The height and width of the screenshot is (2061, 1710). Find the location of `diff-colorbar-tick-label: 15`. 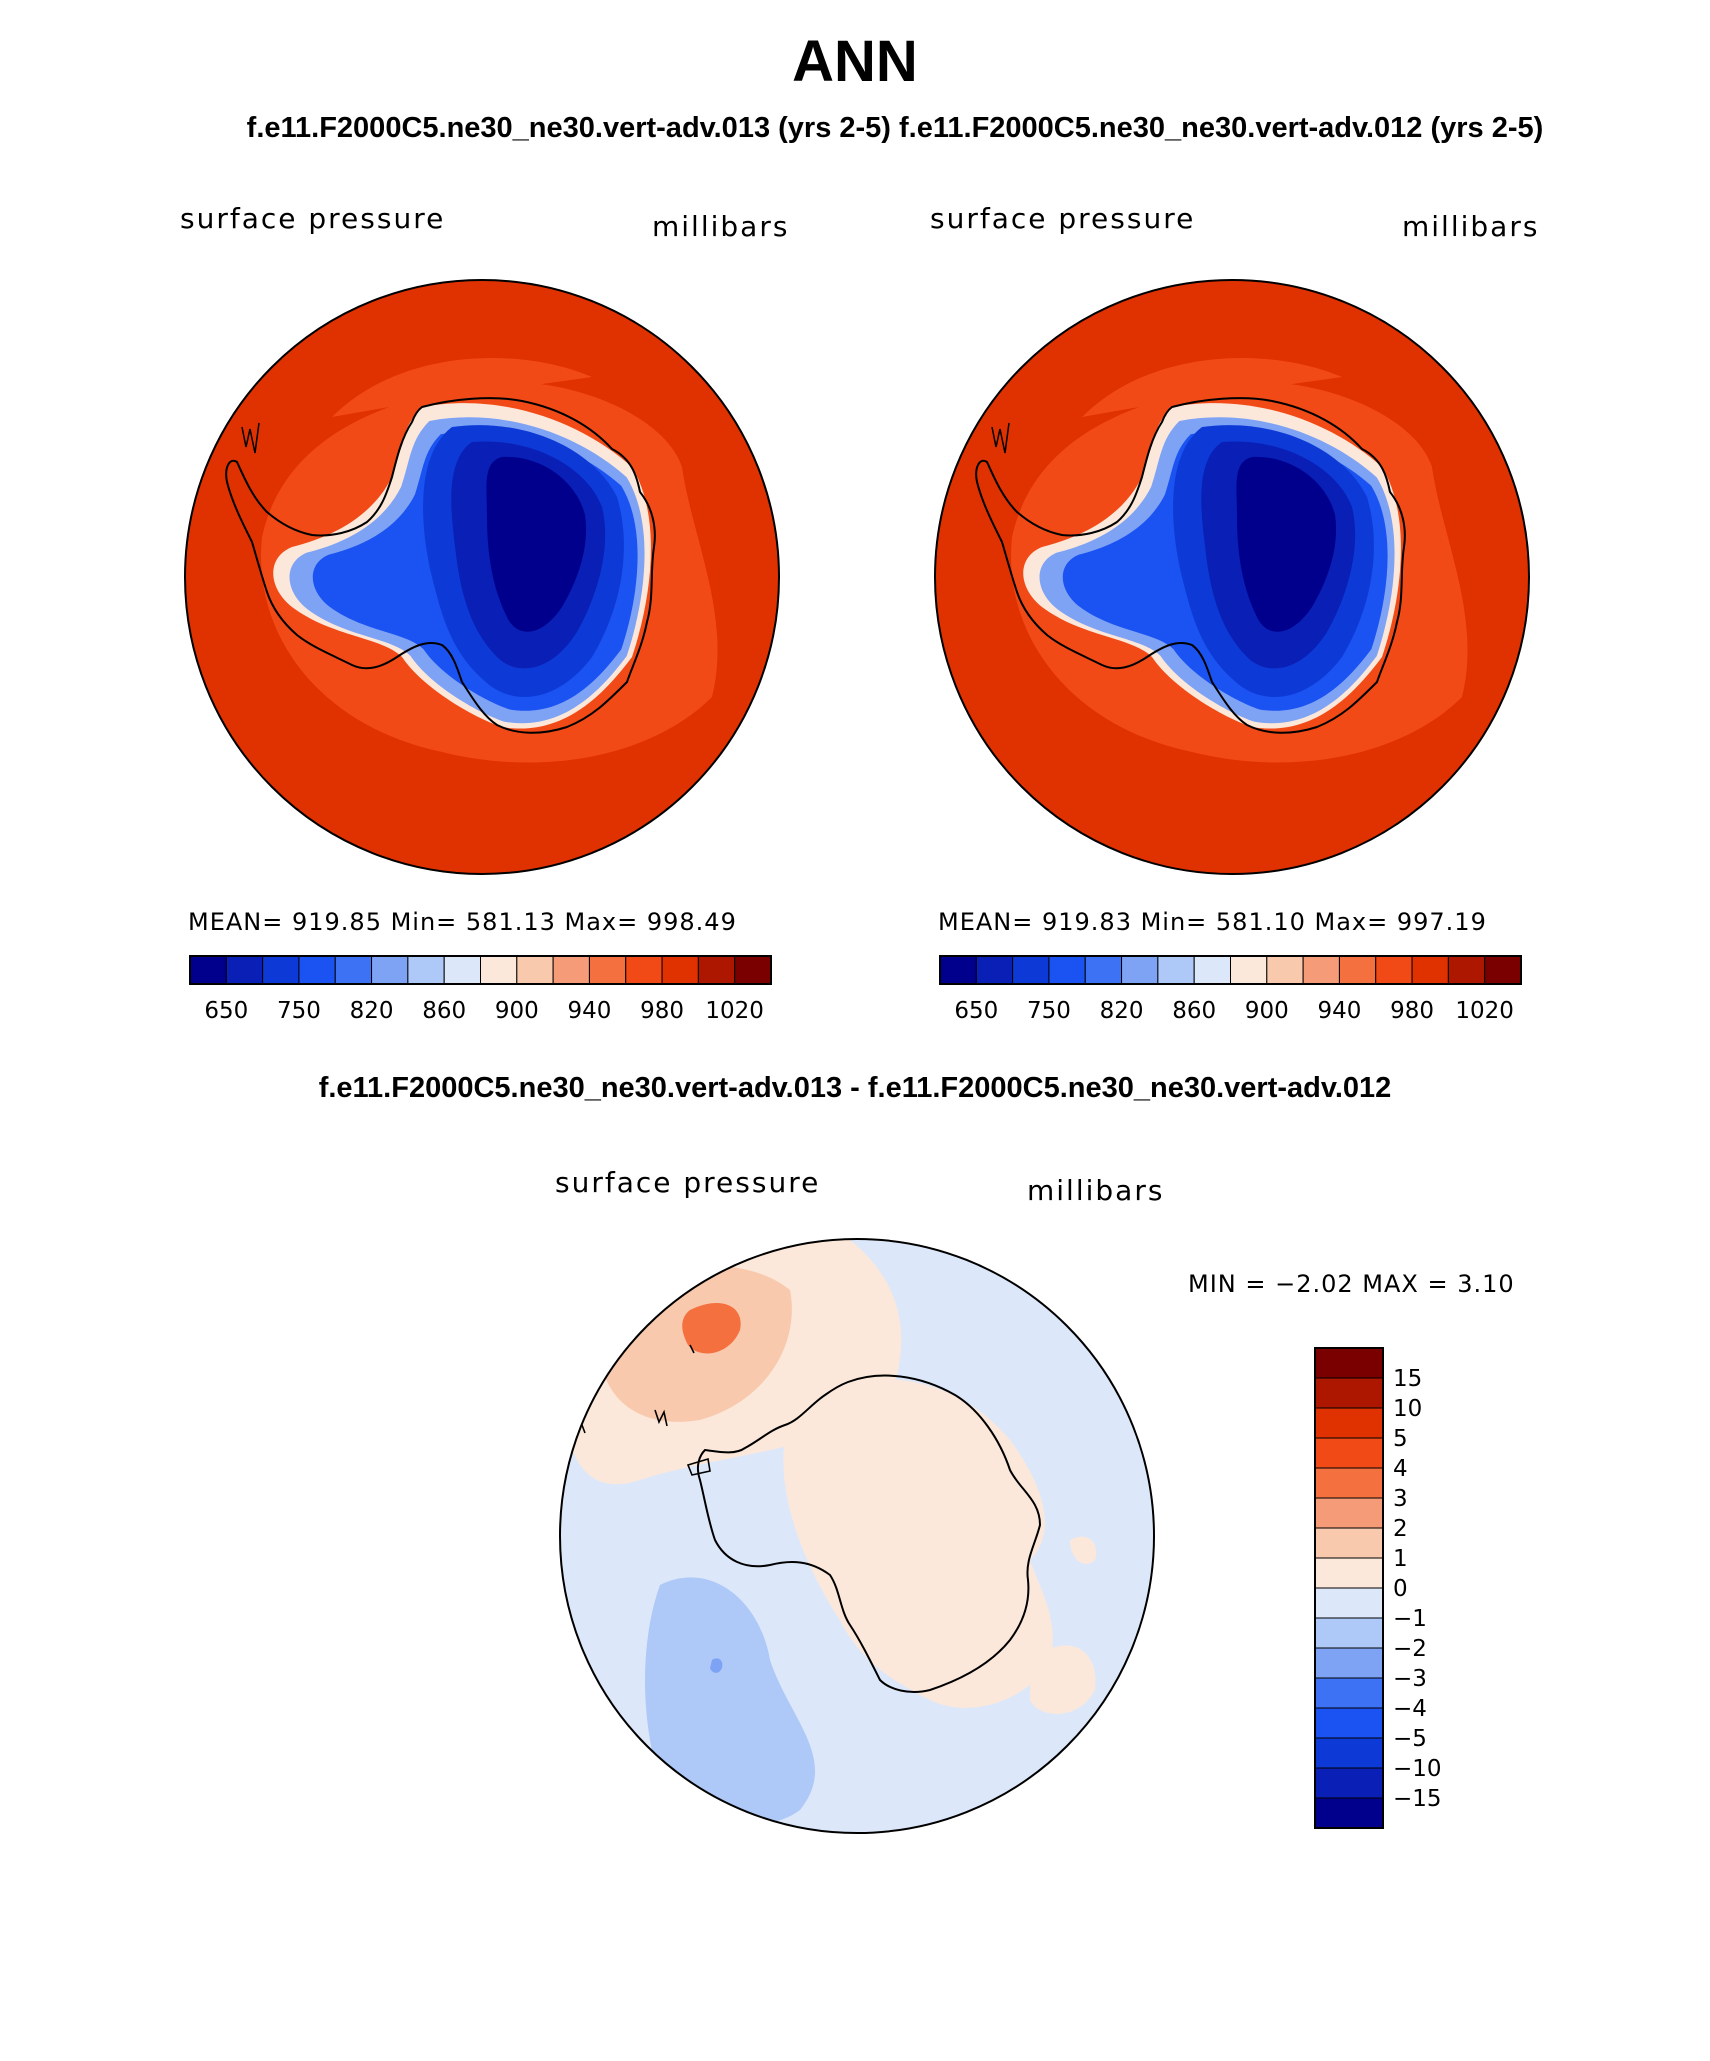

diff-colorbar-tick-label: 15 is located at coordinates (1407, 1379).